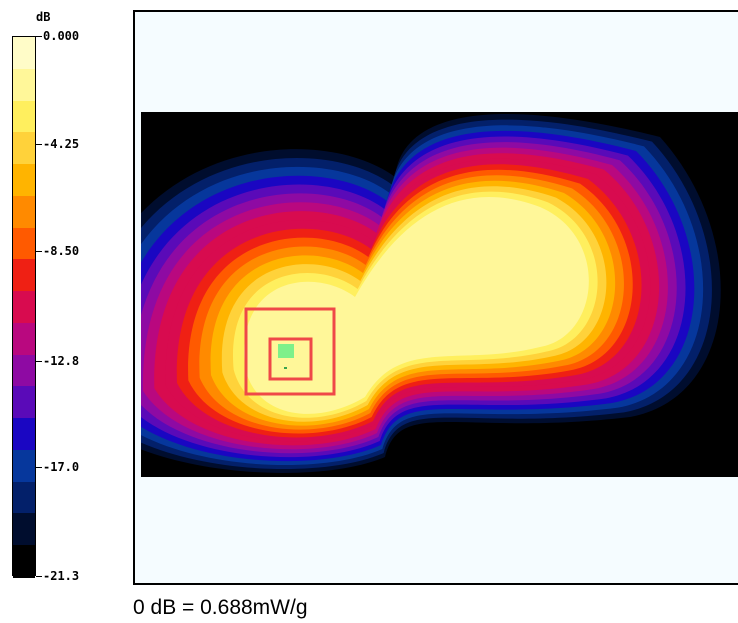 The width and height of the screenshot is (738, 623). What do you see at coordinates (286, 351) in the screenshot?
I see `peak-marker` at bounding box center [286, 351].